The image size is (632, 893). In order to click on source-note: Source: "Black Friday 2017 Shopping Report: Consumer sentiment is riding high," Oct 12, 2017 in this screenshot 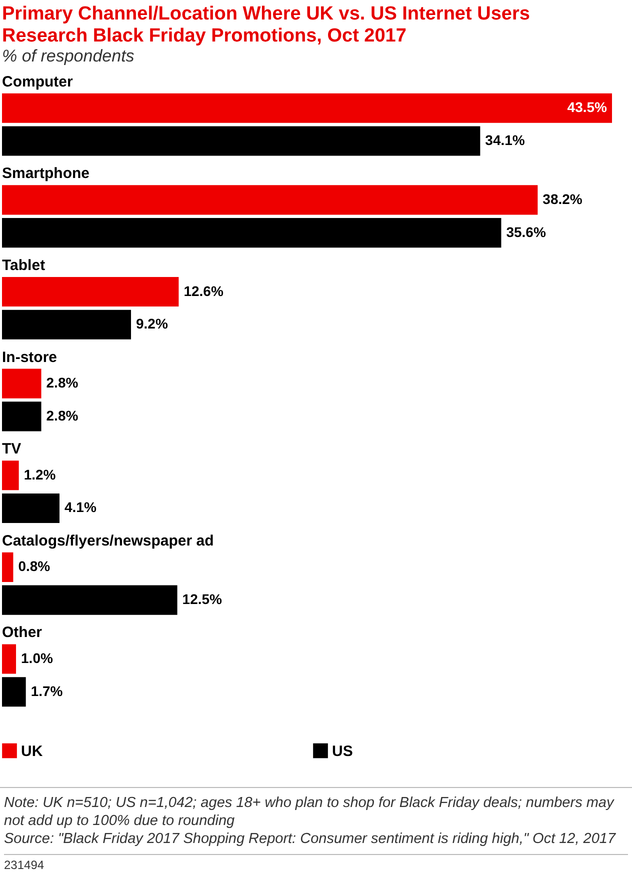, I will do `click(310, 839)`.